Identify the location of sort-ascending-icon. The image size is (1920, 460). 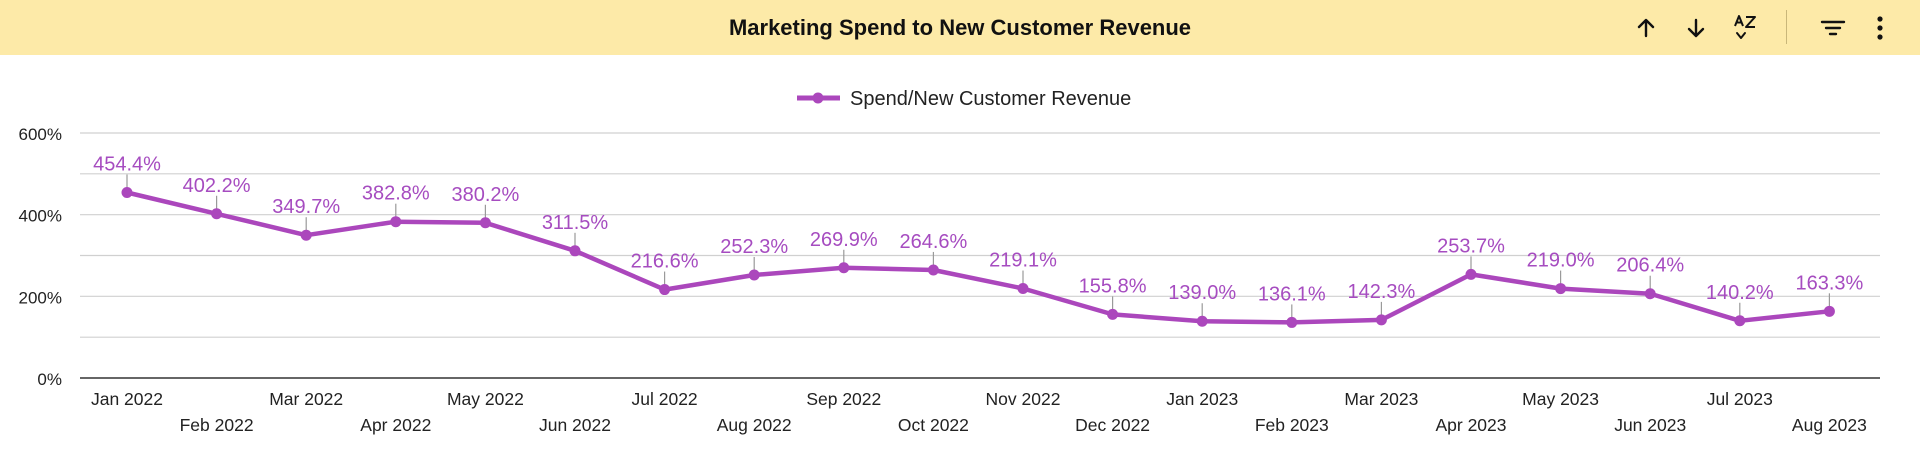
(1646, 28).